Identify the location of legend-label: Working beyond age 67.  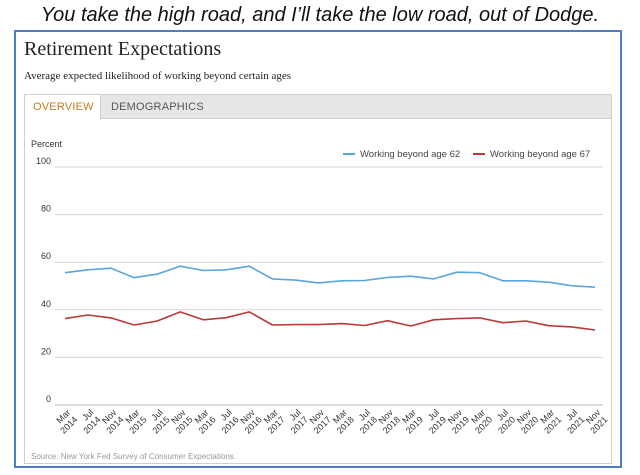
(540, 154).